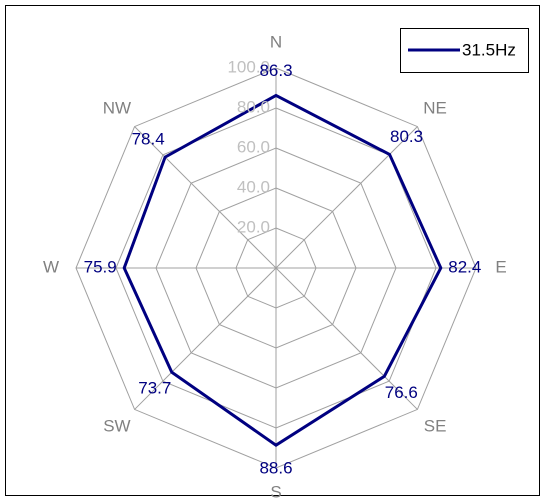  What do you see at coordinates (275, 491) in the screenshot?
I see `category-label: S` at bounding box center [275, 491].